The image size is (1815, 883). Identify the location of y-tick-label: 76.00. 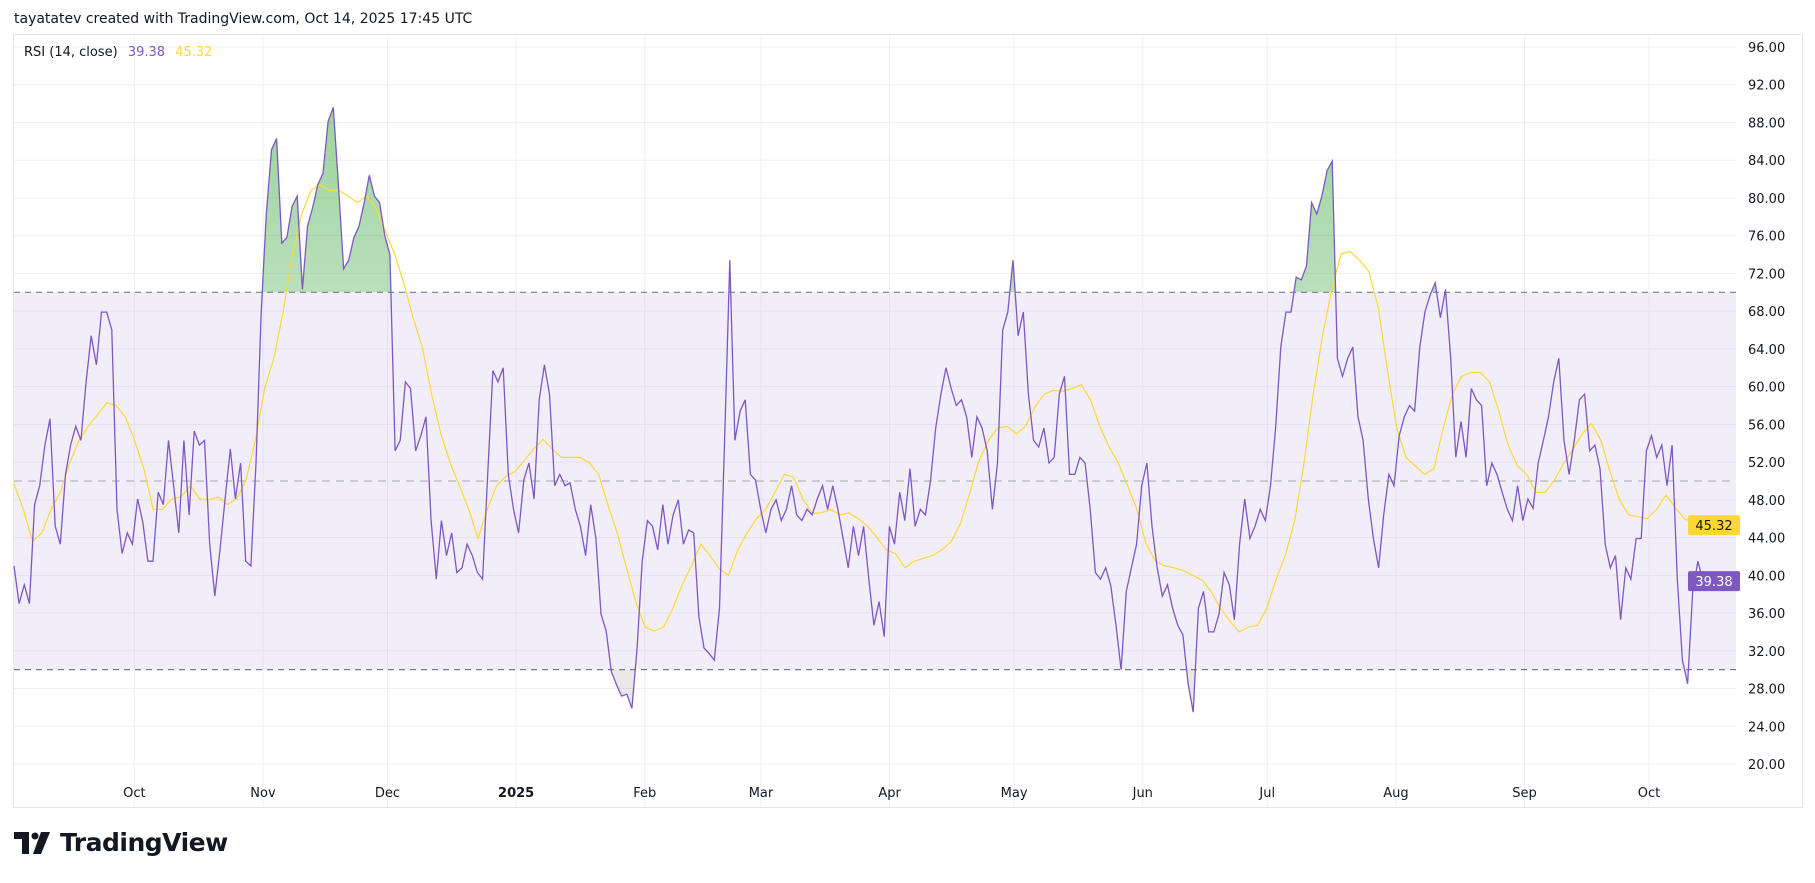
(1766, 237).